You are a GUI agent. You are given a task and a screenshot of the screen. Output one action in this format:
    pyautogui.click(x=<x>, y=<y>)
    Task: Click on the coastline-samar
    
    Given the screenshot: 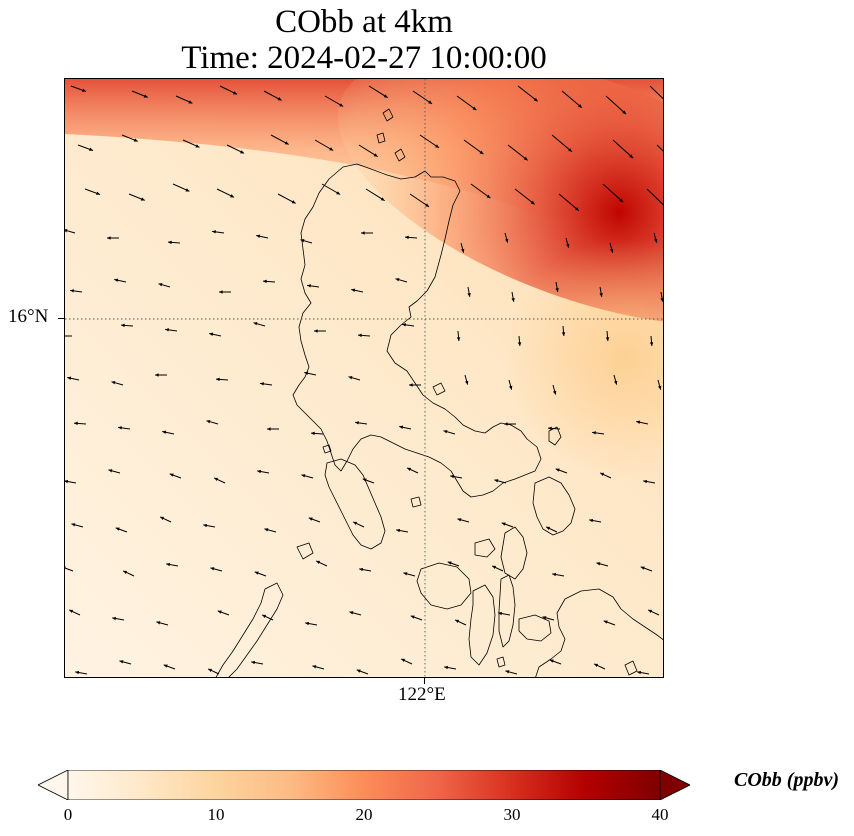 What is the action you would take?
    pyautogui.click(x=554, y=506)
    